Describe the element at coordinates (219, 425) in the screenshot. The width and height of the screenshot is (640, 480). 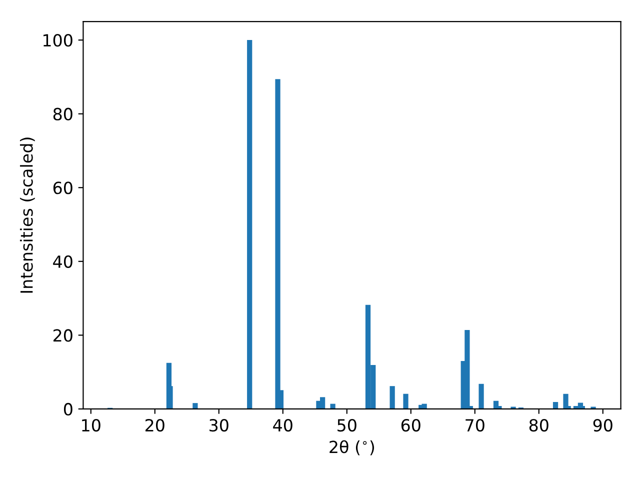
I see `x-tick-label: 30` at that location.